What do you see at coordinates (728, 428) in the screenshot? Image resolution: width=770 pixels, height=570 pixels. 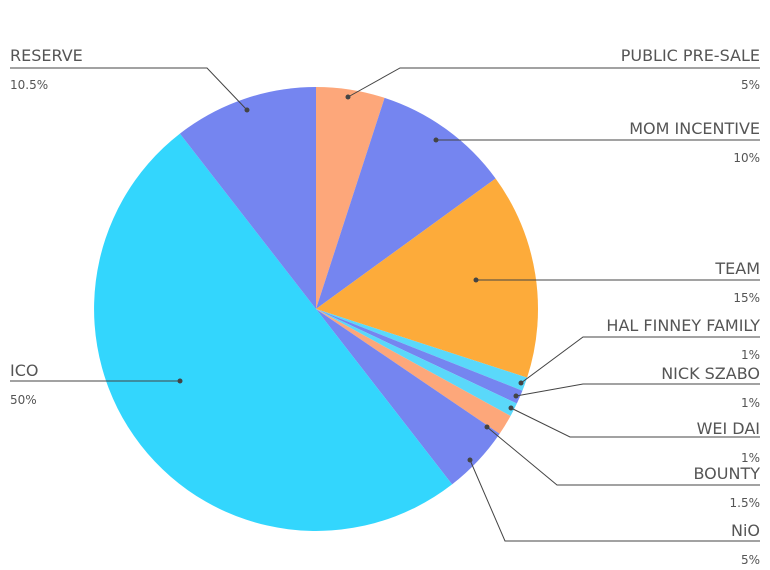 I see `slice-label: WEI DAI` at bounding box center [728, 428].